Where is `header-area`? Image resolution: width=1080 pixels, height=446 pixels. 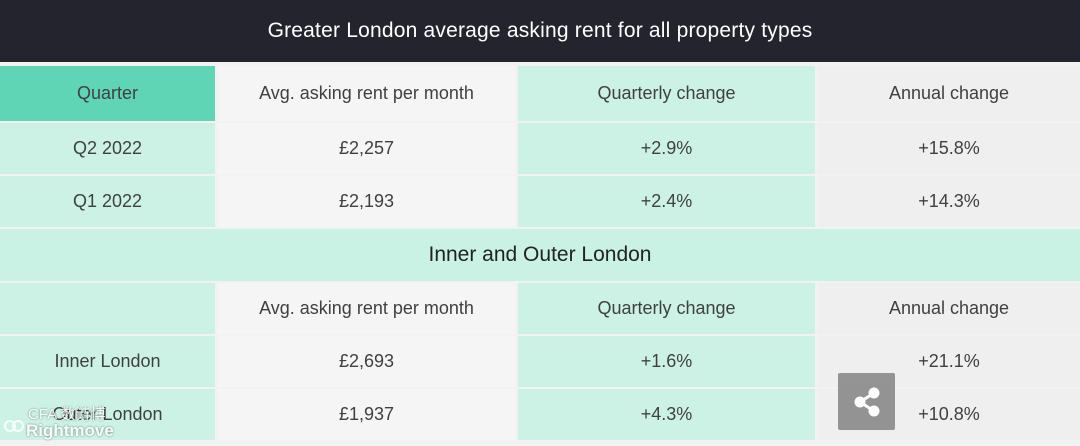
header-area is located at coordinates (109, 308).